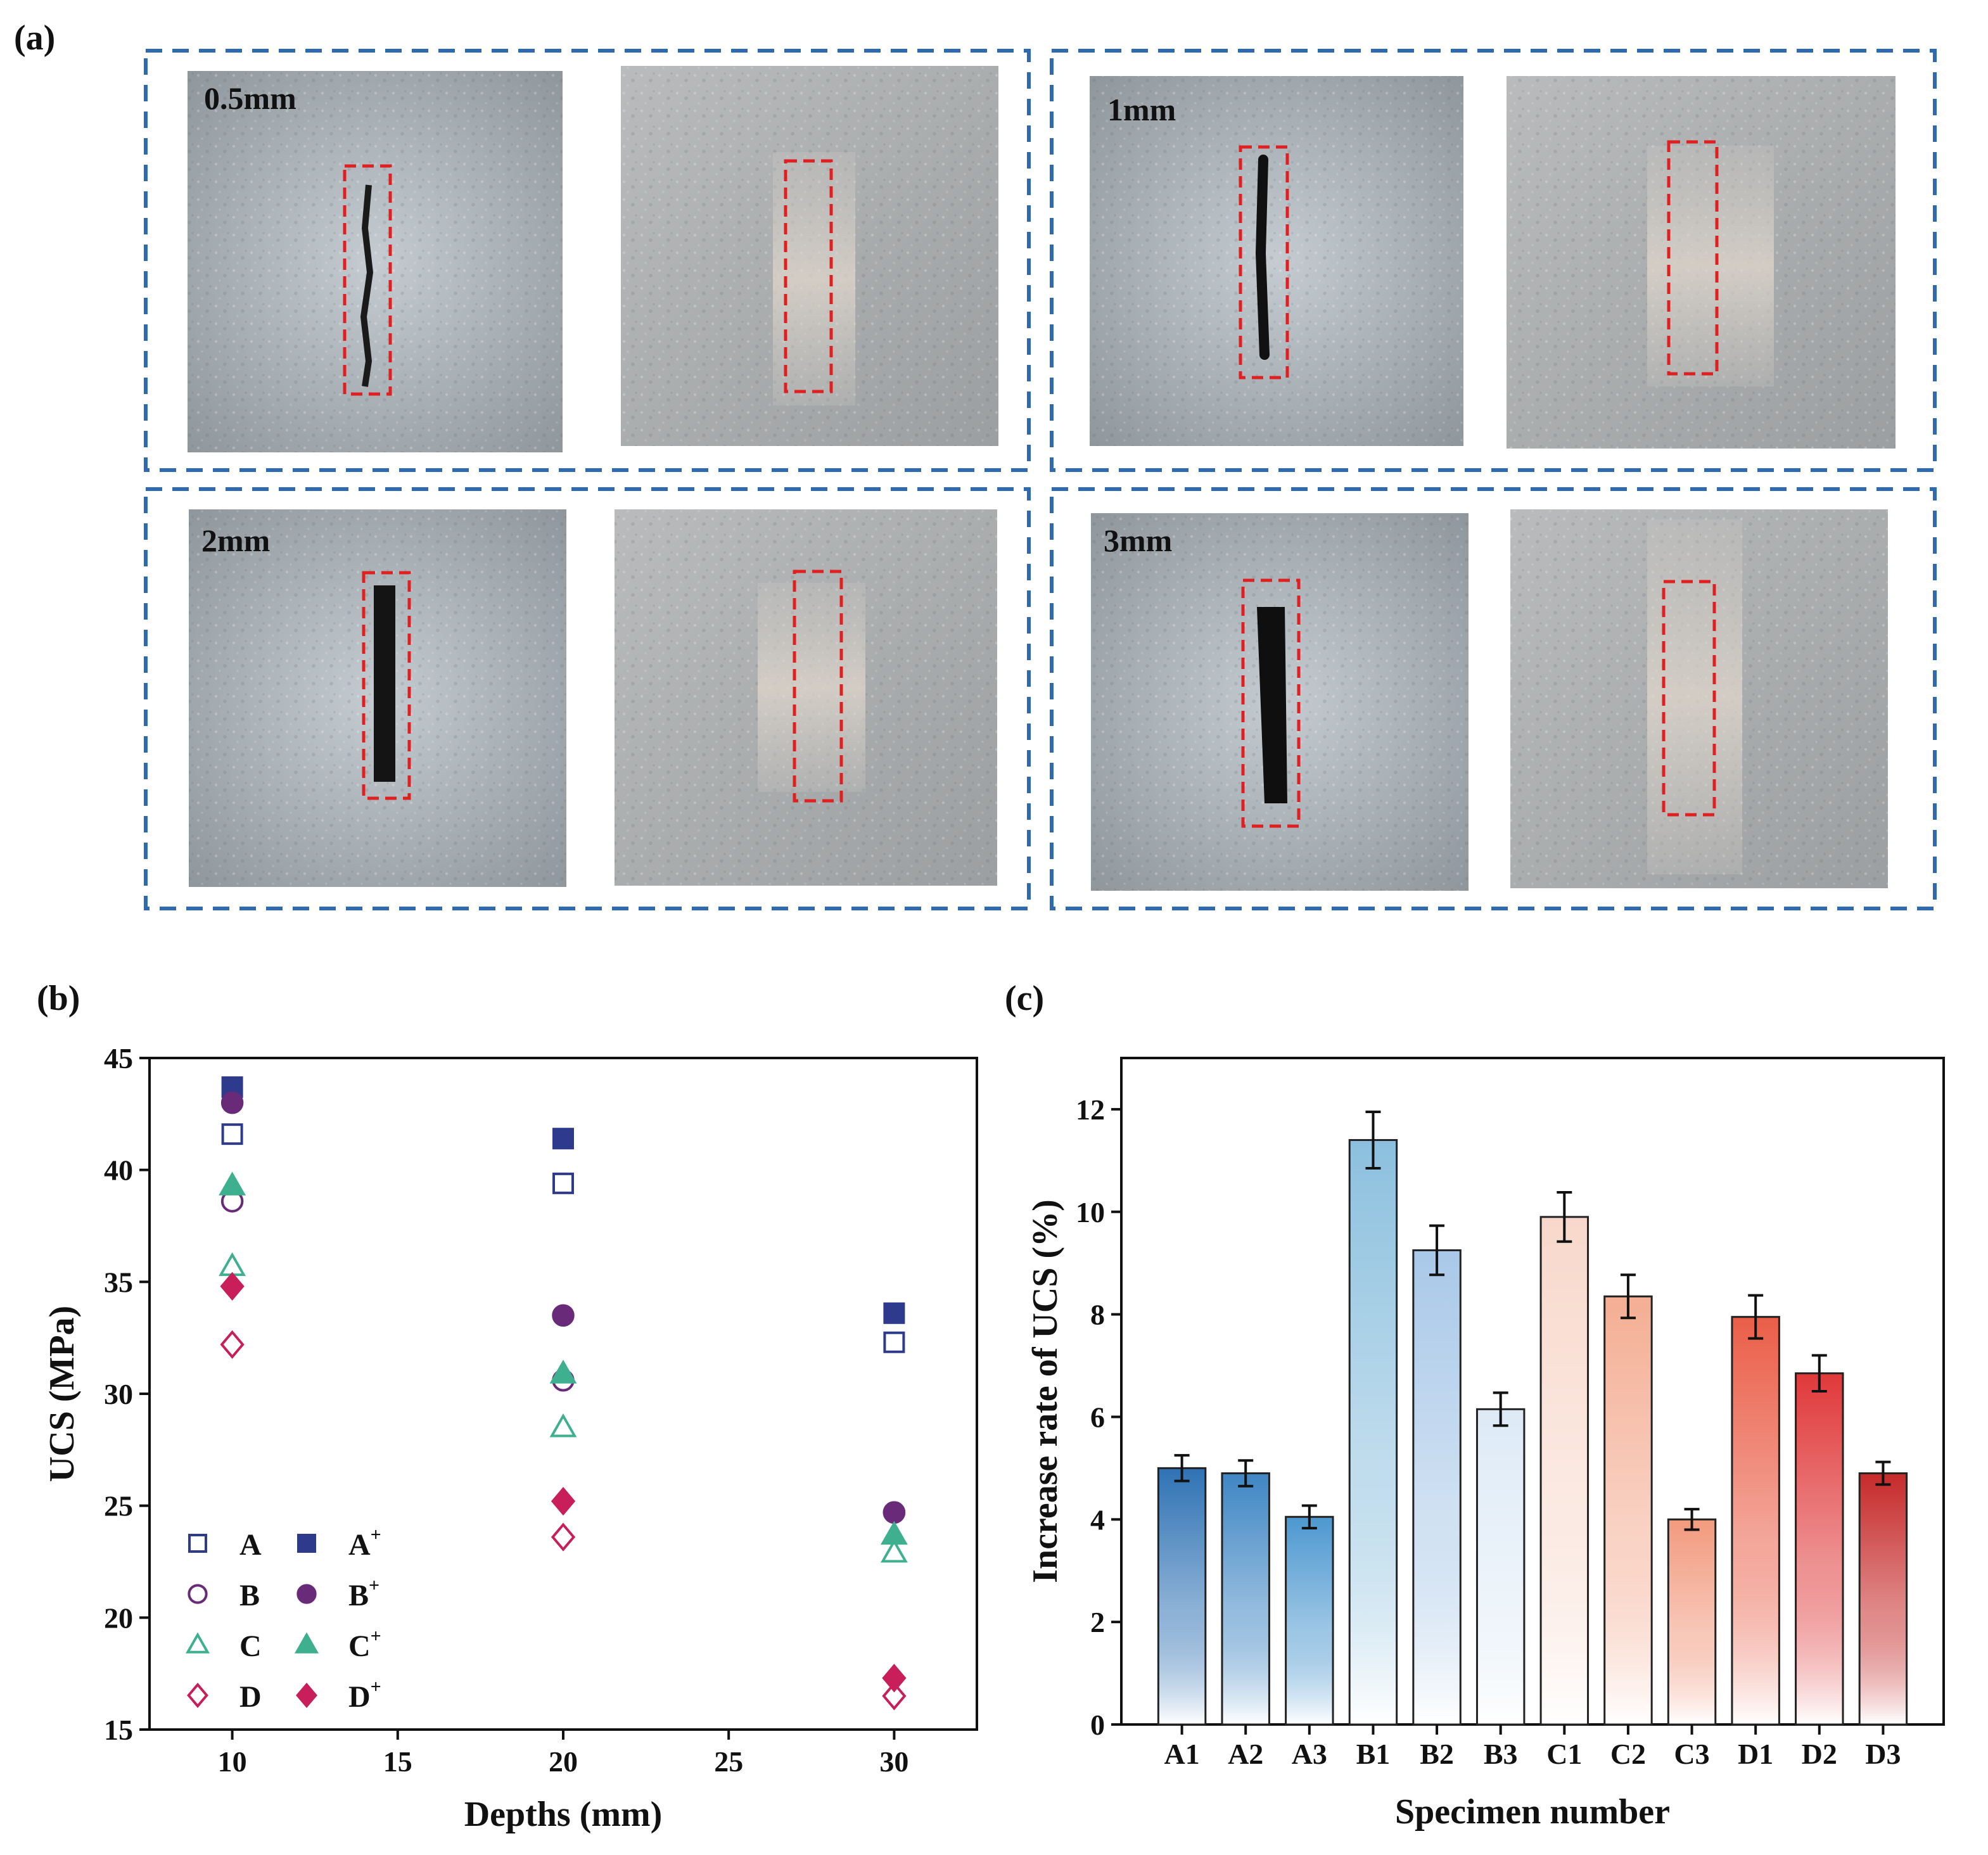 The image size is (1988, 1855). Describe the element at coordinates (283, 1619) in the screenshot. I see `legend: A A+ B B+ C C+ D D+` at that location.